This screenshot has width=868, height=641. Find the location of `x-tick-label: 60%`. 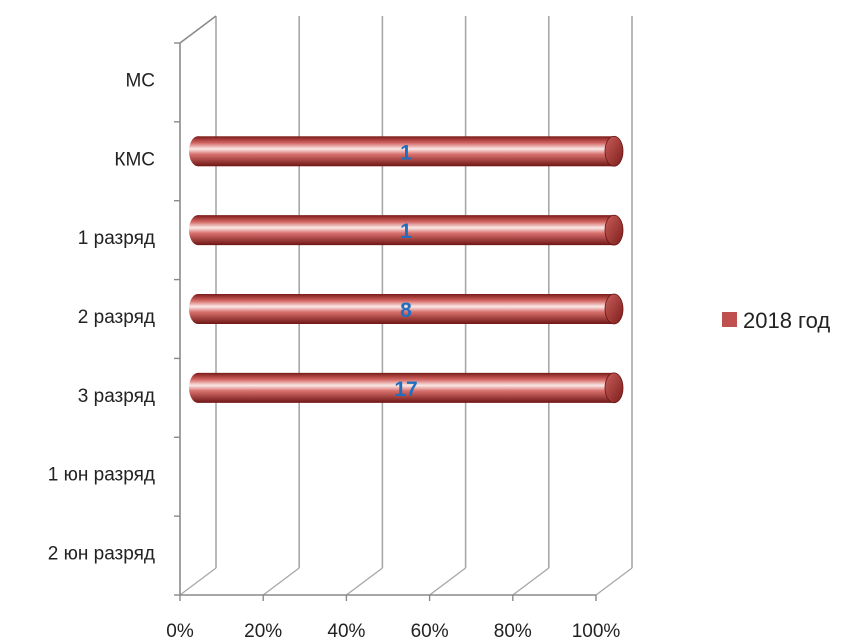

x-tick-label: 60% is located at coordinates (430, 631).